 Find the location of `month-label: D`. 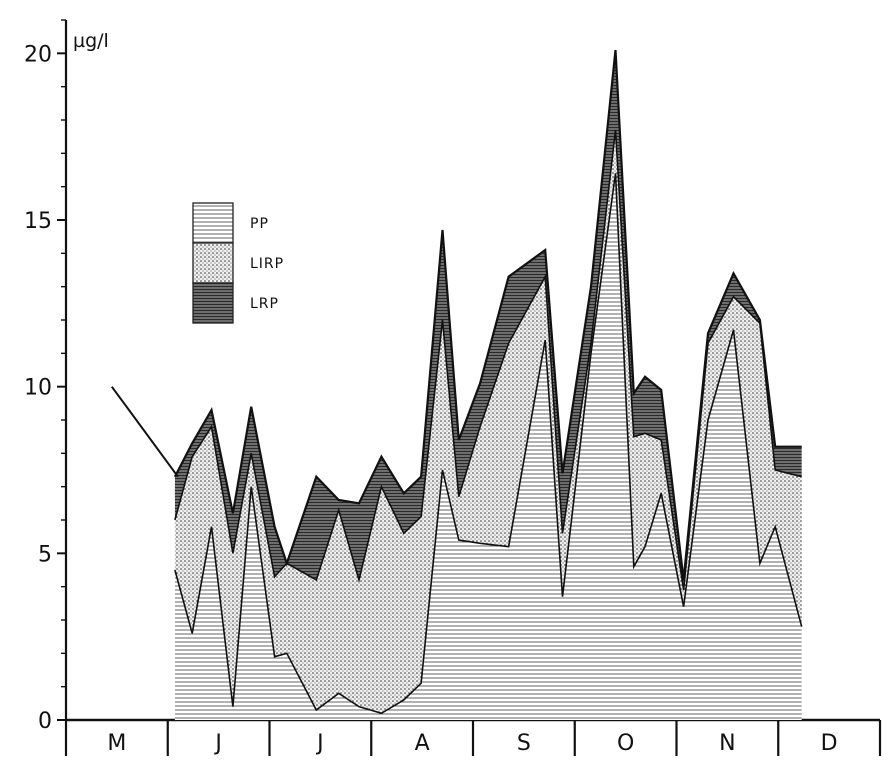

month-label: D is located at coordinates (829, 743).